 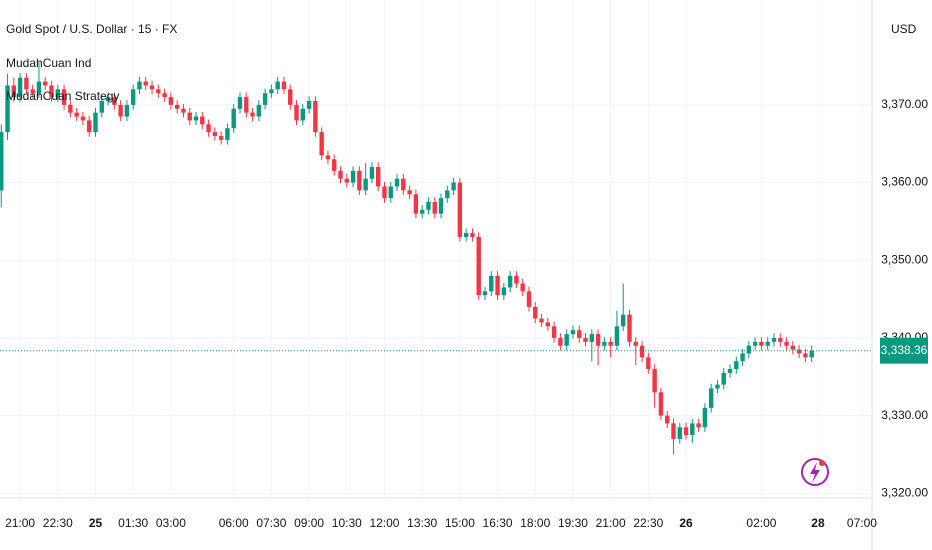 I want to click on chart-title: Gold Spot / U.S. Dollar · 15 · FX, so click(x=91, y=29).